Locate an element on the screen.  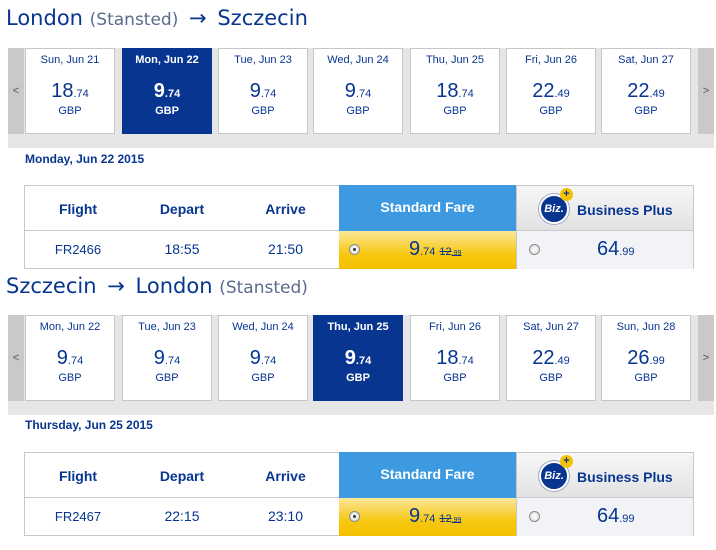
date-label: Mon, Jun 22 is located at coordinates (70, 327).